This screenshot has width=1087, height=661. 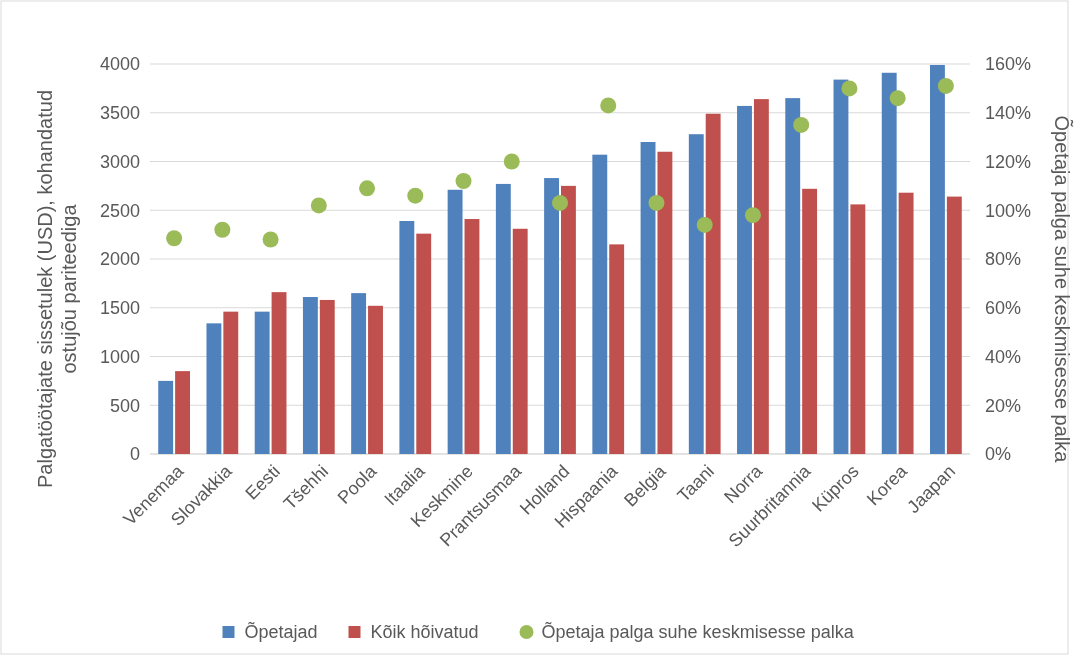 I want to click on y2-tick-label: 100%, so click(x=1008, y=210).